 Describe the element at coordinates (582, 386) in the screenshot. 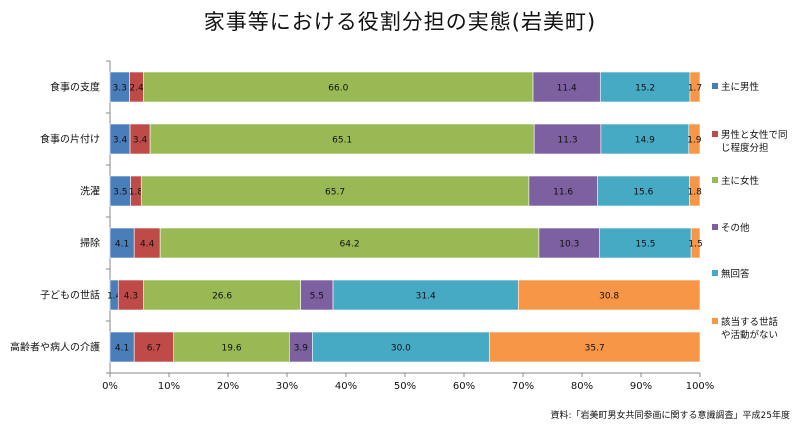

I see `x-tick-label: 80%` at that location.